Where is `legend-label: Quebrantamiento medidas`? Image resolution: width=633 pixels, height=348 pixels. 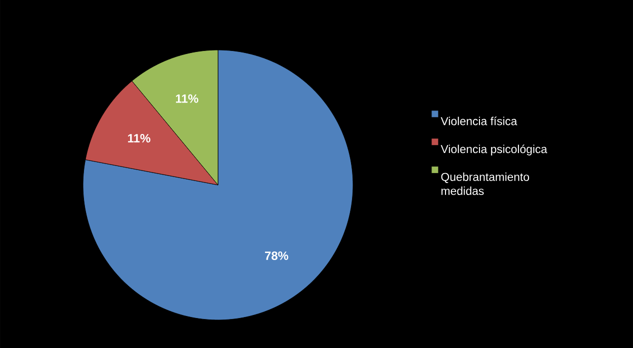
legend-label: Quebrantamiento medidas is located at coordinates (485, 183).